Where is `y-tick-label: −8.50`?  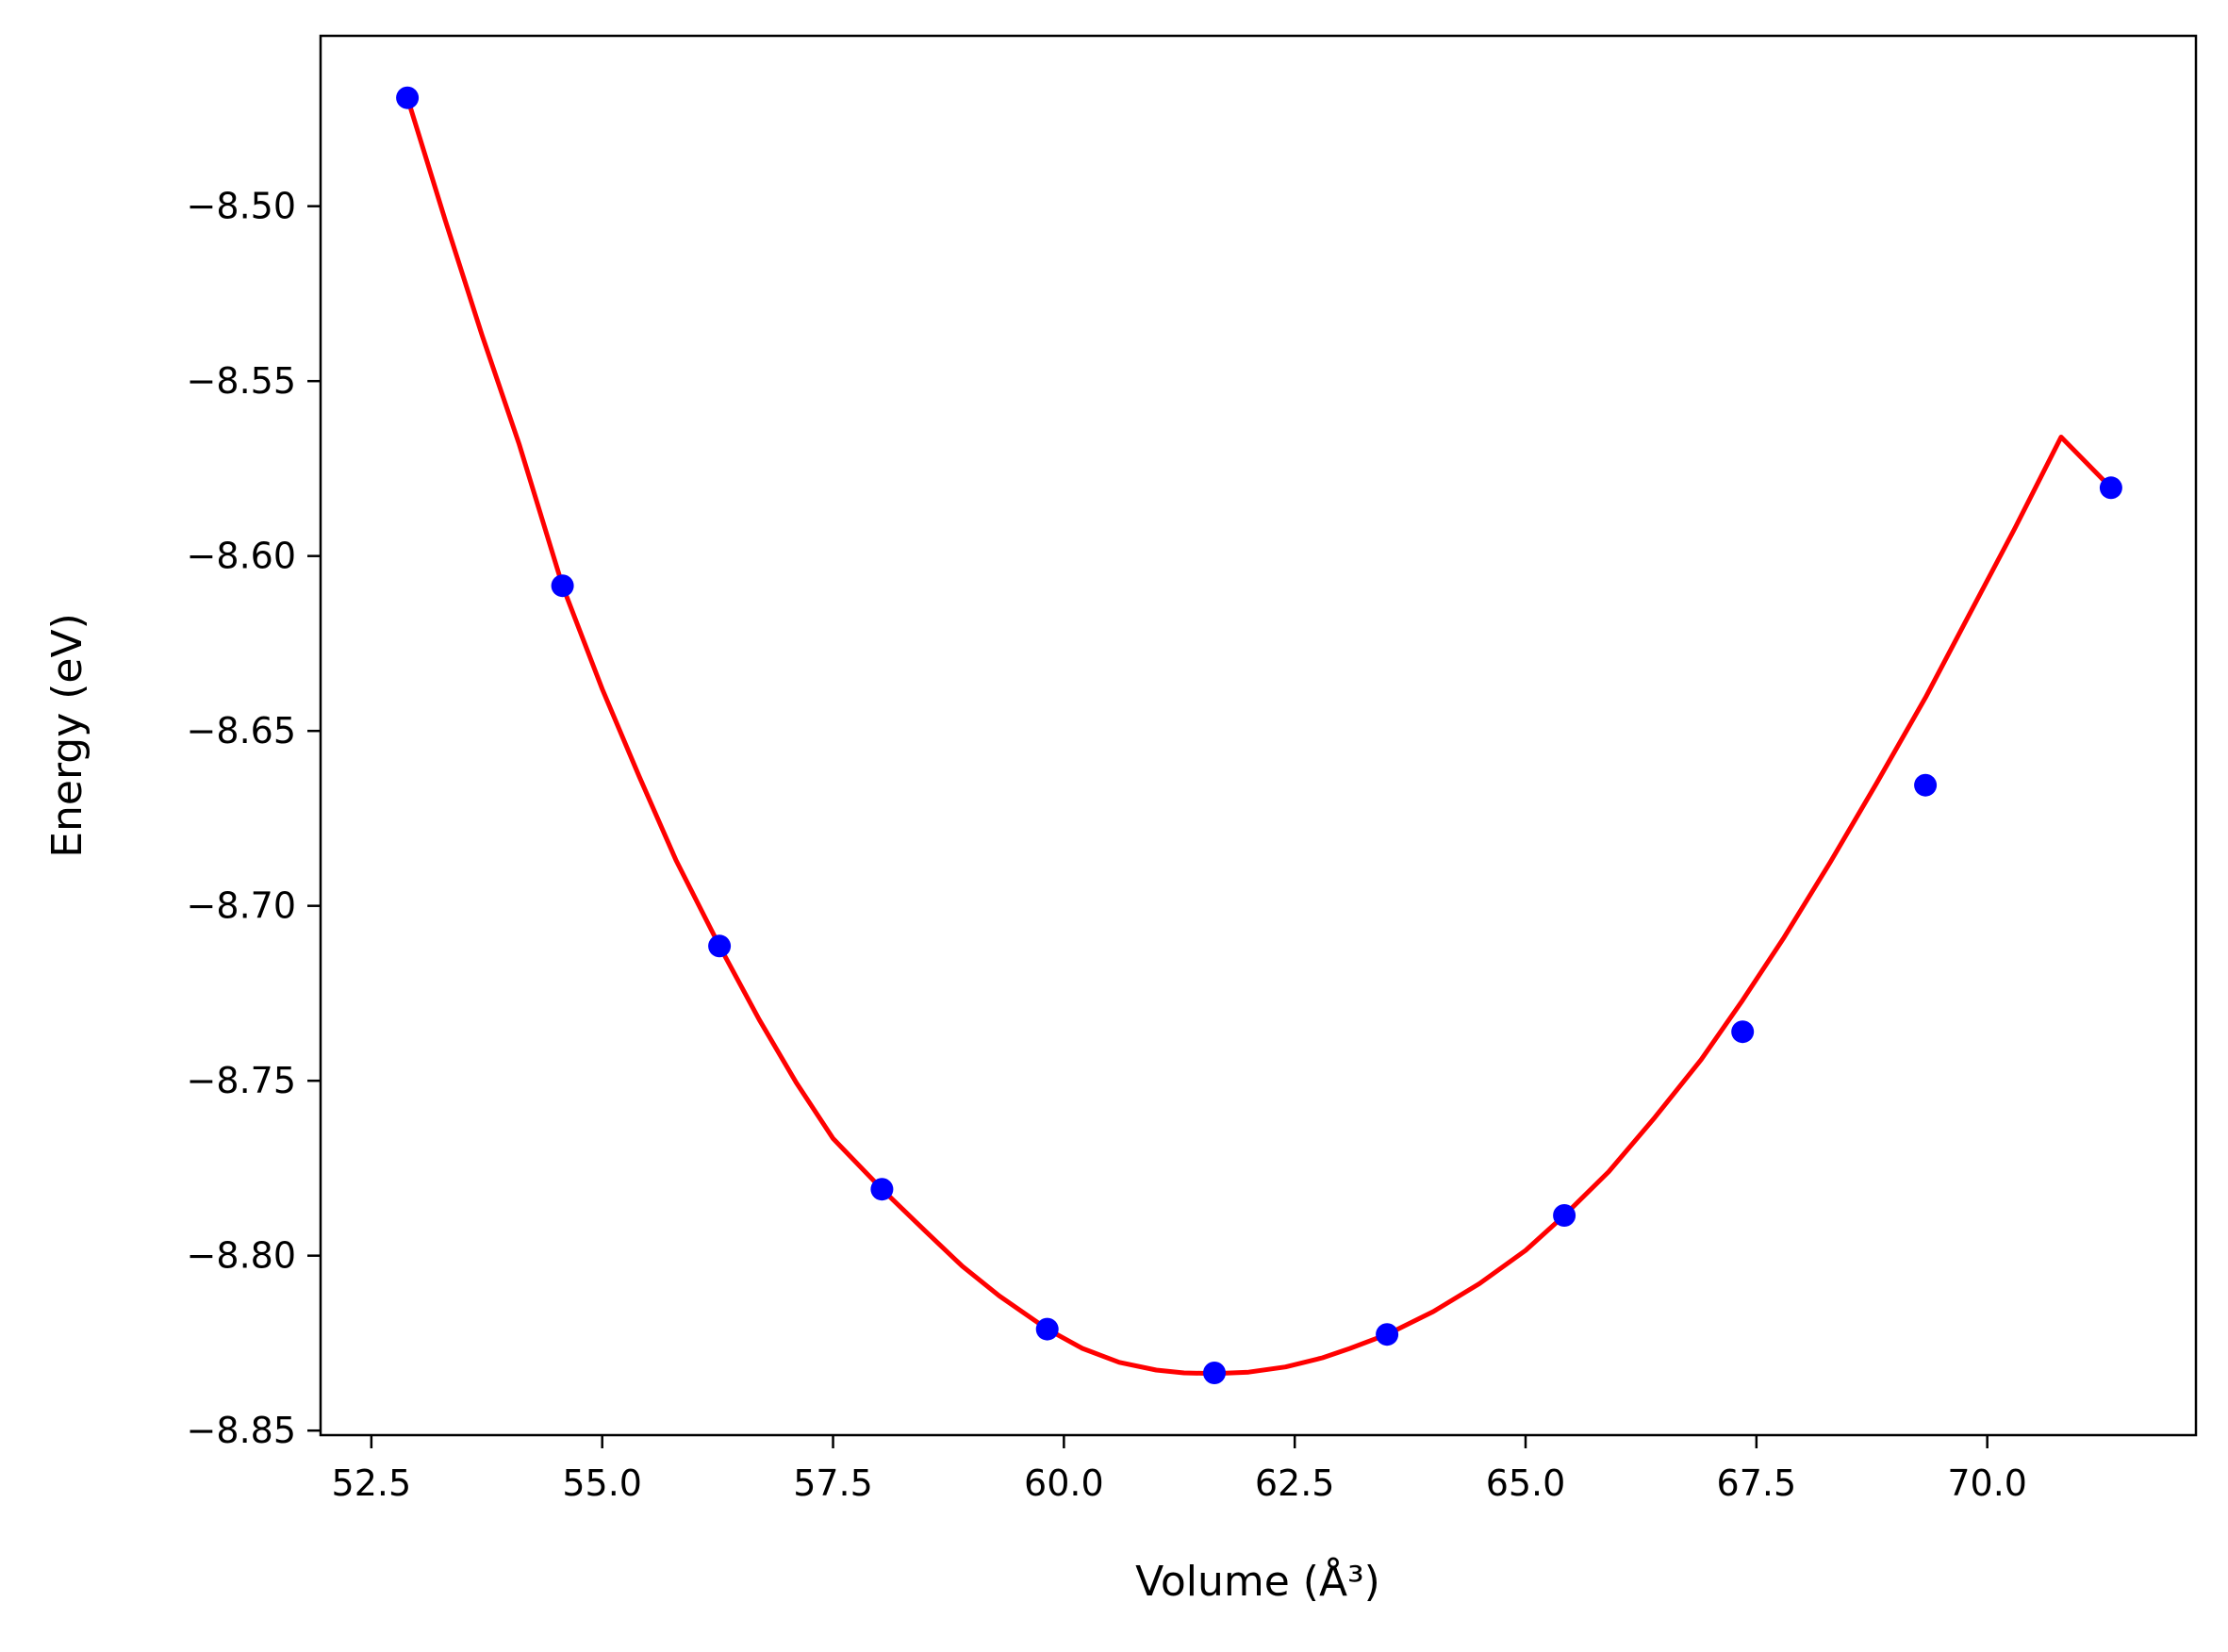
y-tick-label: −8.50 is located at coordinates (241, 206).